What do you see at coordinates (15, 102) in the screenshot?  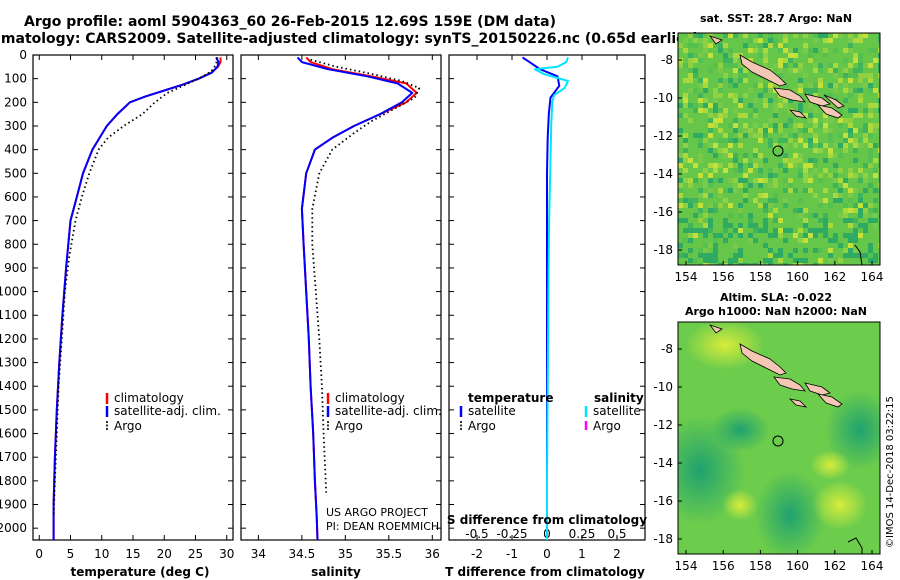 I see `depth-tick-label: 200` at bounding box center [15, 102].